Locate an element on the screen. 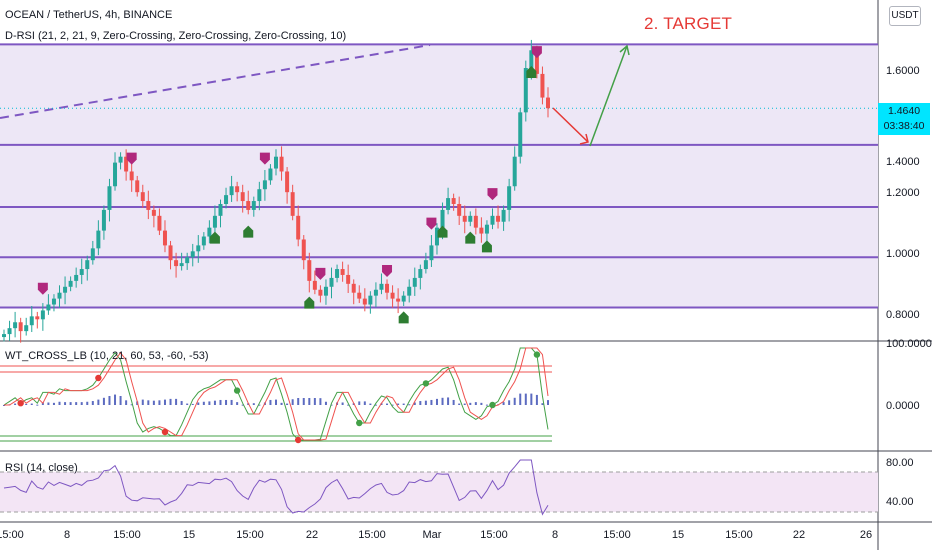 Image resolution: width=932 pixels, height=555 pixels. price-axis-label: 1.6000 is located at coordinates (903, 71).